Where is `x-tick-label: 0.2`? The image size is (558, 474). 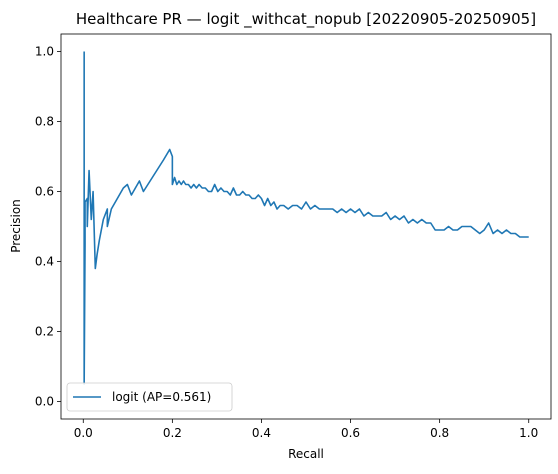
x-tick-label: 0.2 is located at coordinates (172, 433).